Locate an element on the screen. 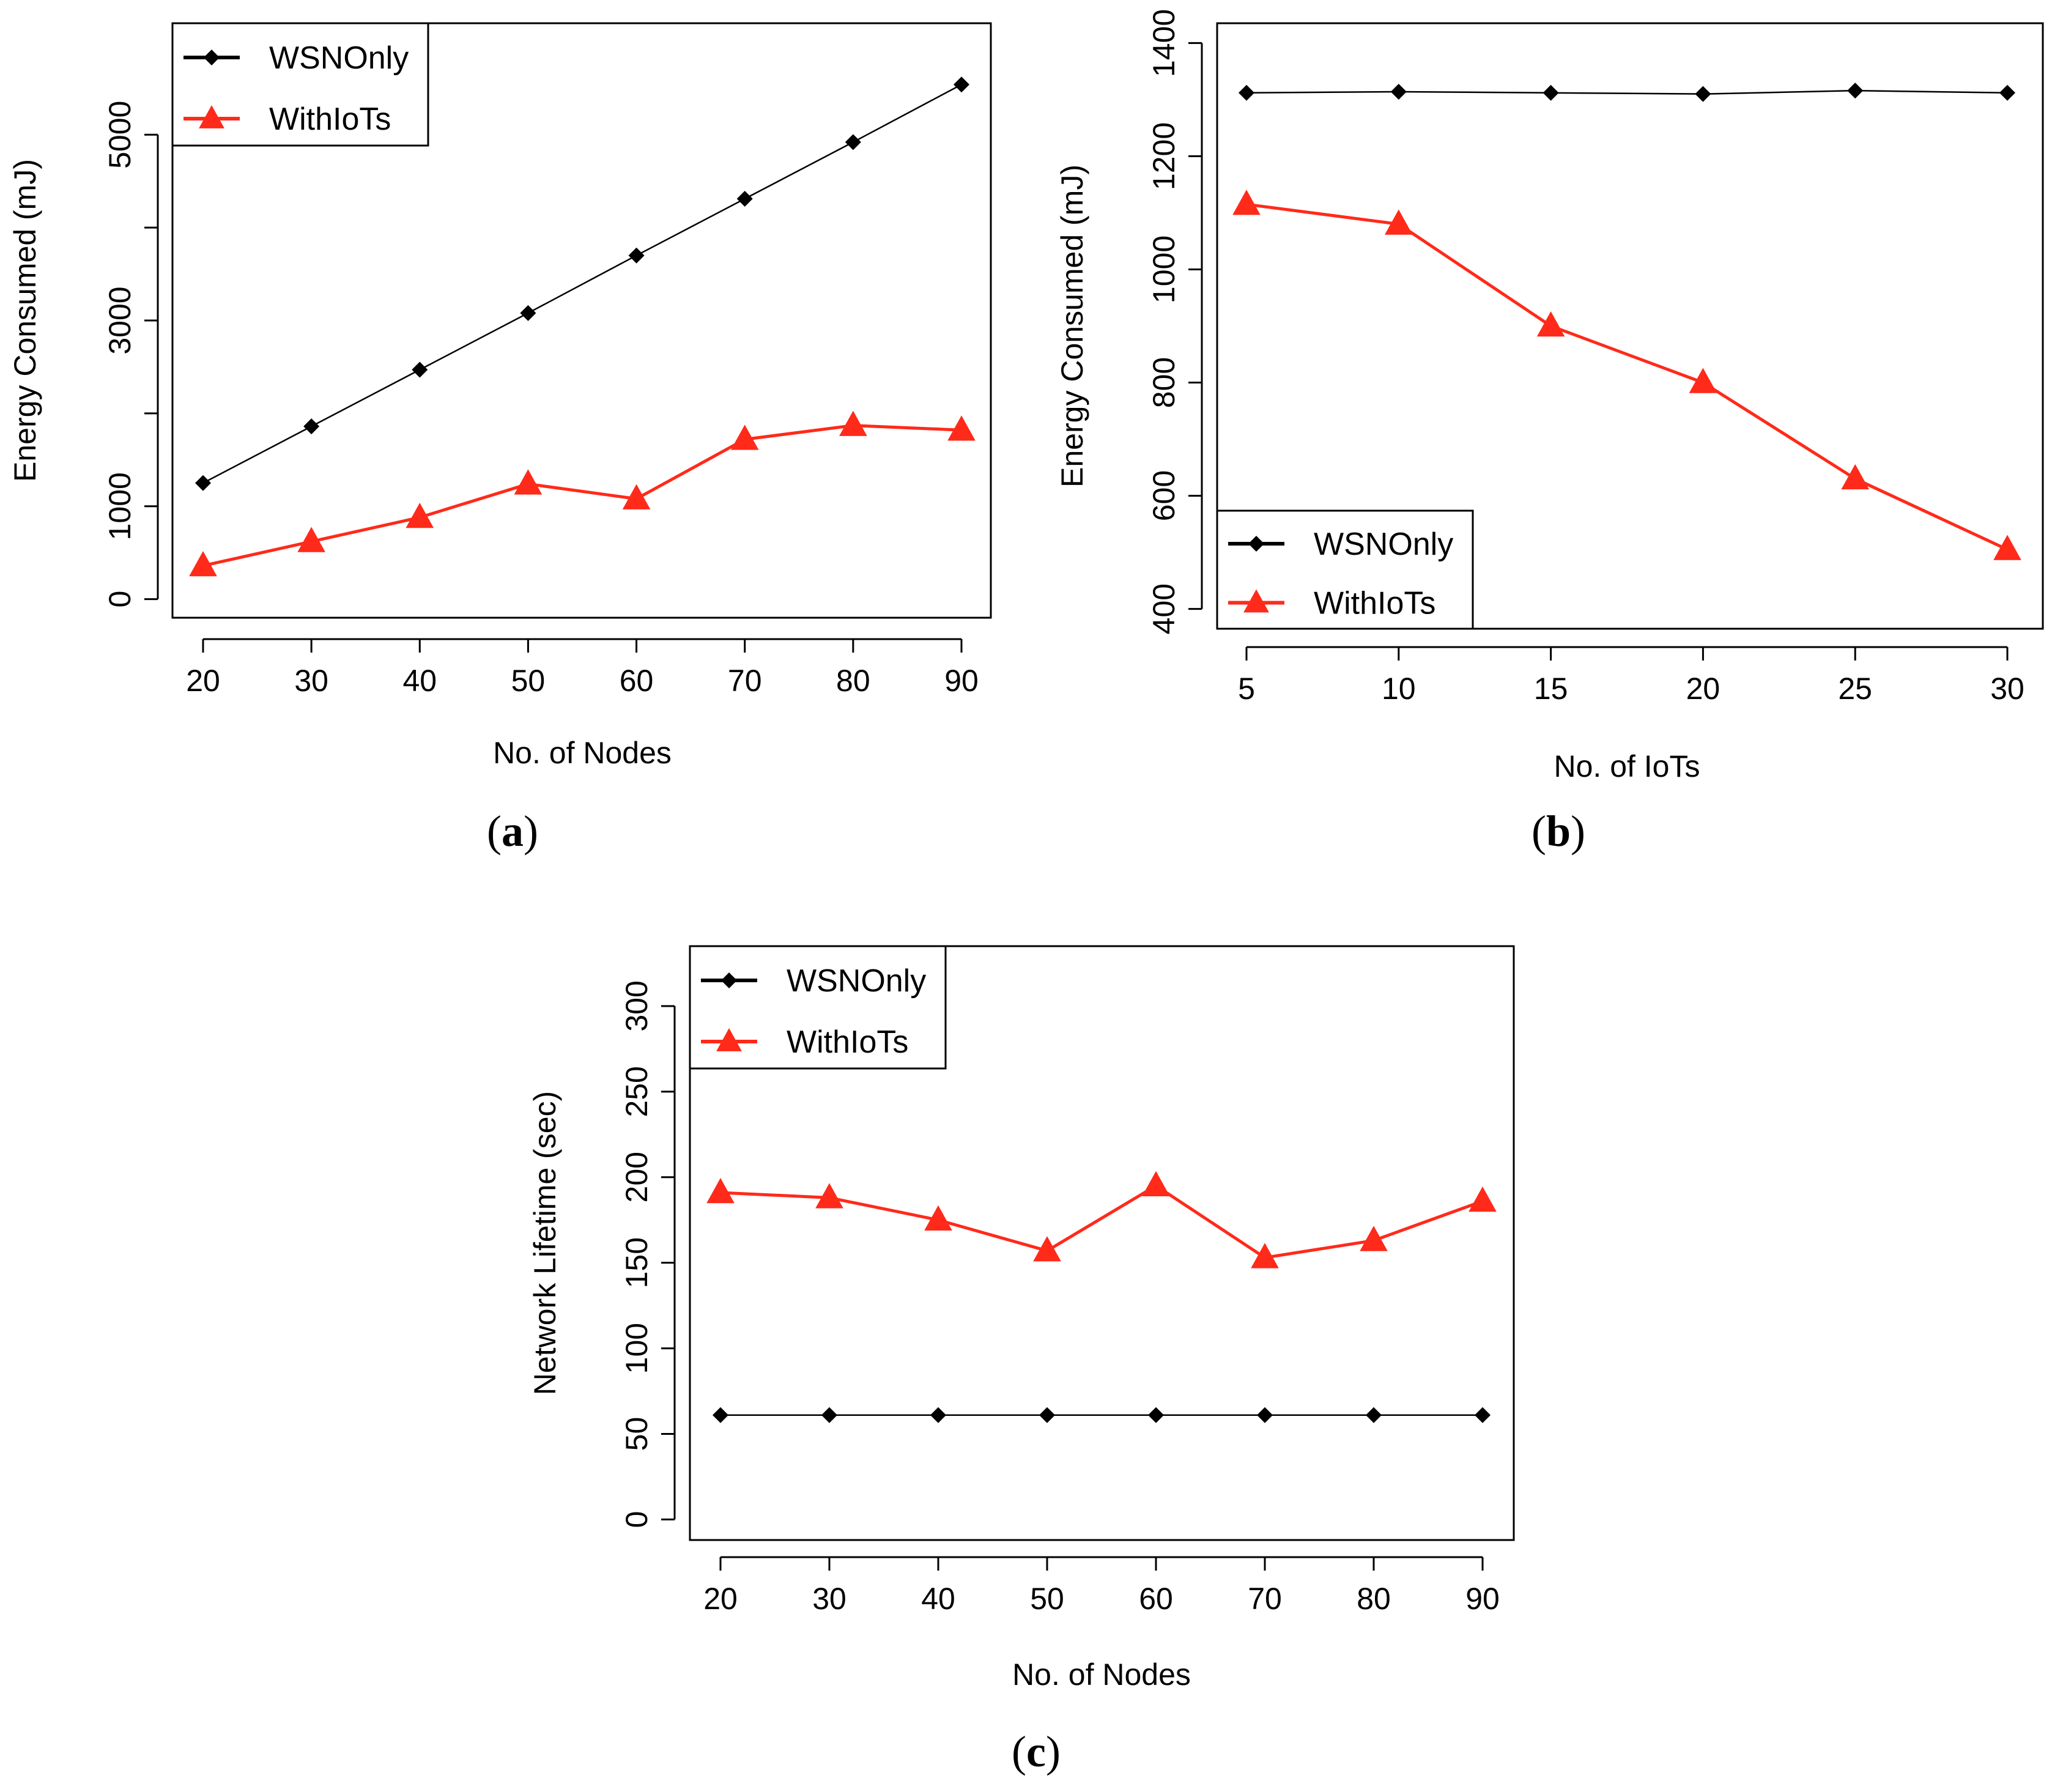 The width and height of the screenshot is (2052, 1792). y-tick-label: 1400 is located at coordinates (1164, 43).